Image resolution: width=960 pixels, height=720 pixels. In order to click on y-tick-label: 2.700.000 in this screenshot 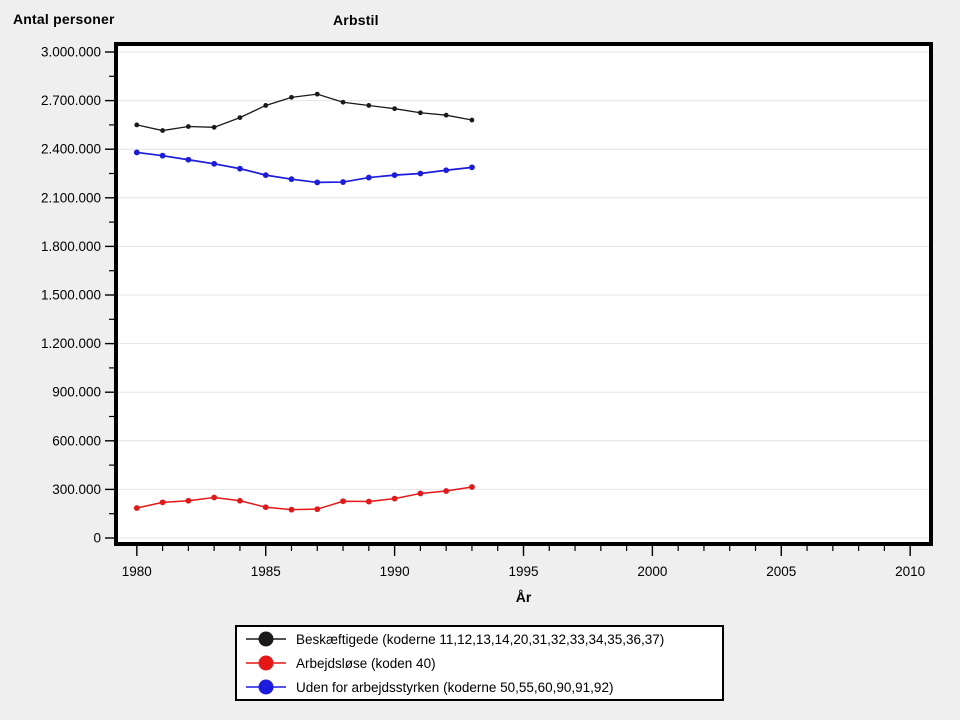, I will do `click(71, 100)`.